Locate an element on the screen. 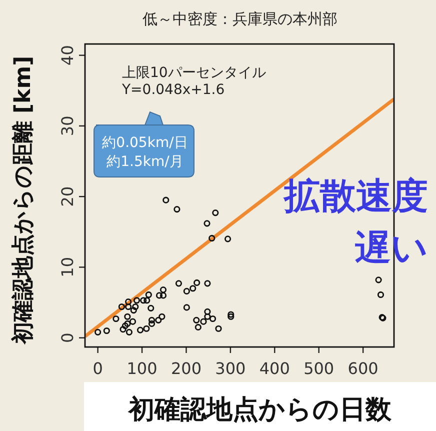 This screenshot has height=431, width=436. x-tick-label: 300 is located at coordinates (230, 368).